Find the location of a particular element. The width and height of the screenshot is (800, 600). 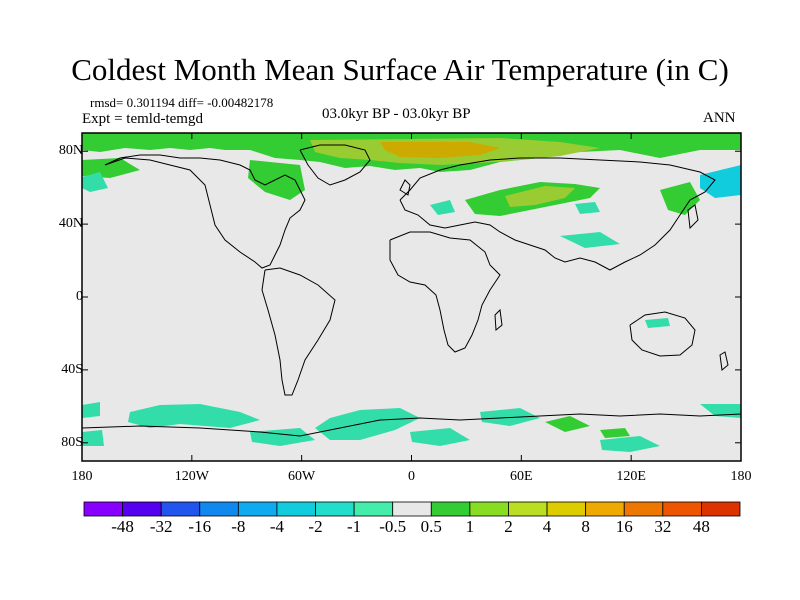

australia-coast is located at coordinates (662, 334).